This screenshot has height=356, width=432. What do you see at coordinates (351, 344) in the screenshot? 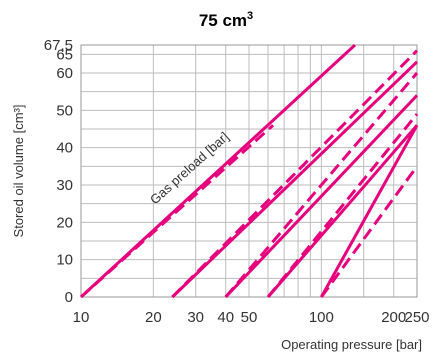
I see `x-axis-label: Operating pressure [bar]` at bounding box center [351, 344].